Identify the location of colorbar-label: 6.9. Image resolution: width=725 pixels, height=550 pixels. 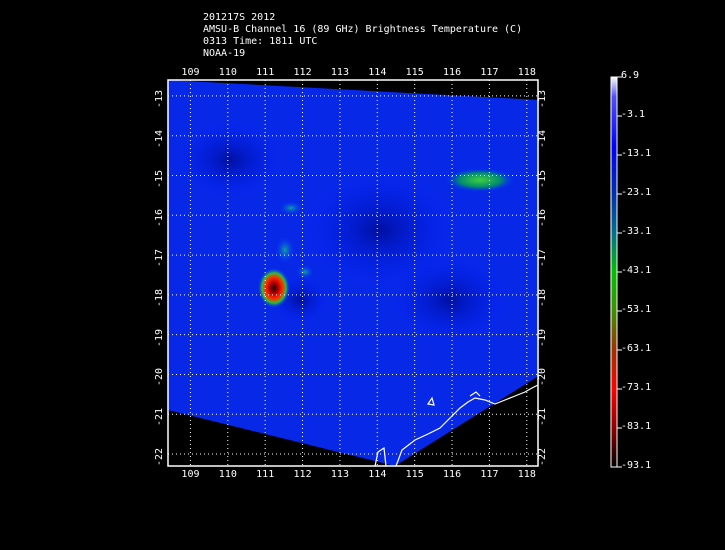
(630, 75).